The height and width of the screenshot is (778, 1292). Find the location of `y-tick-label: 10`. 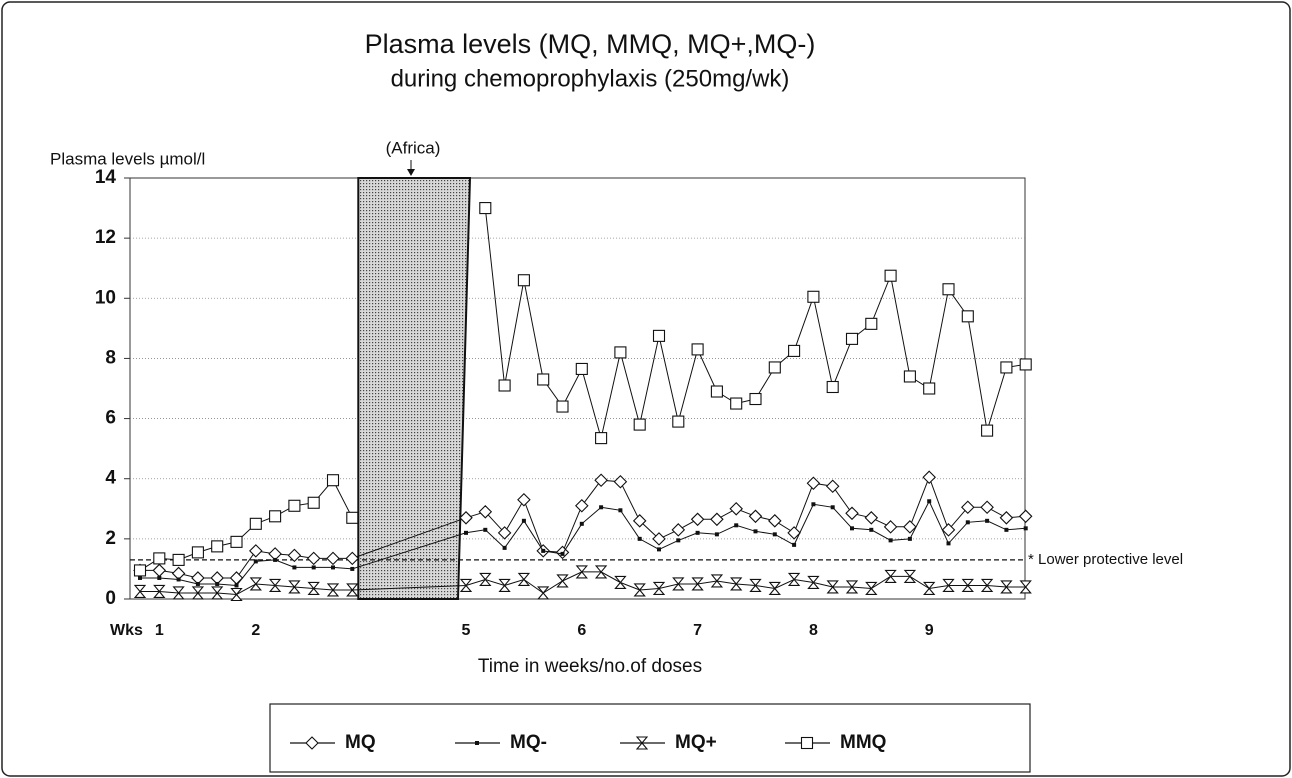

y-tick-label: 10 is located at coordinates (105, 297).